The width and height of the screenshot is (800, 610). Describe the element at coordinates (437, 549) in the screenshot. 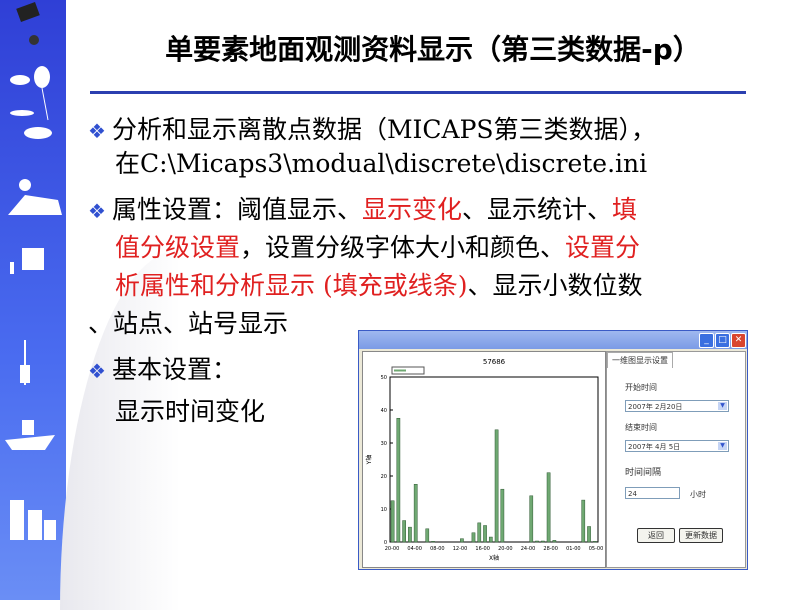

I see `x-tick-label: 08-00` at that location.